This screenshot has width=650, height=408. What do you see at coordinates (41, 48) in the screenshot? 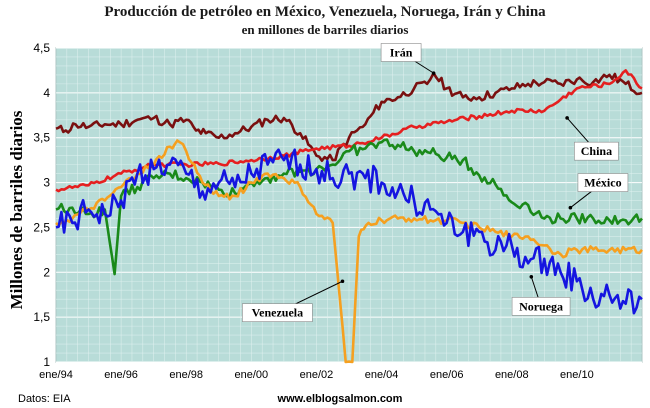
I see `y-tick-label: 4,5` at bounding box center [41, 48].